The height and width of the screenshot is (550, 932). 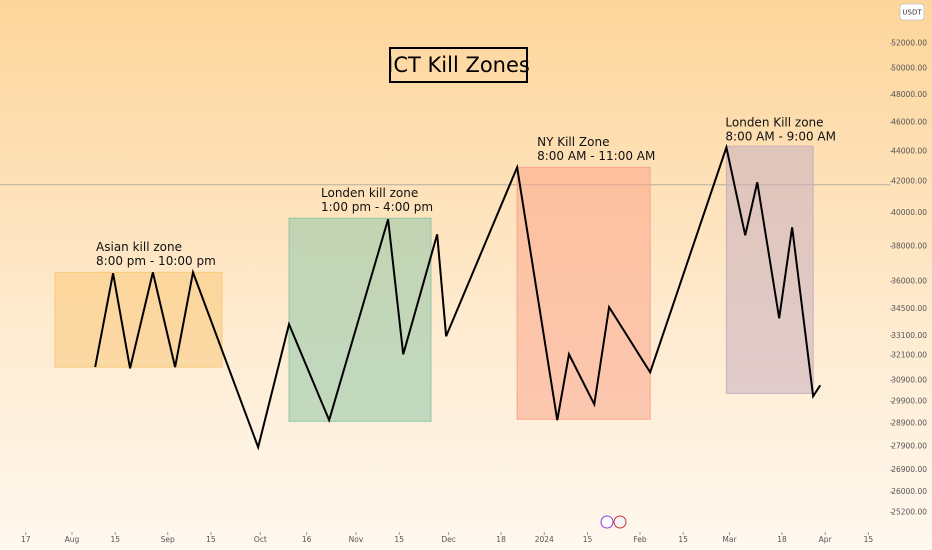 What do you see at coordinates (909, 335) in the screenshot?
I see `y-tick-label: 33100.00` at bounding box center [909, 335].